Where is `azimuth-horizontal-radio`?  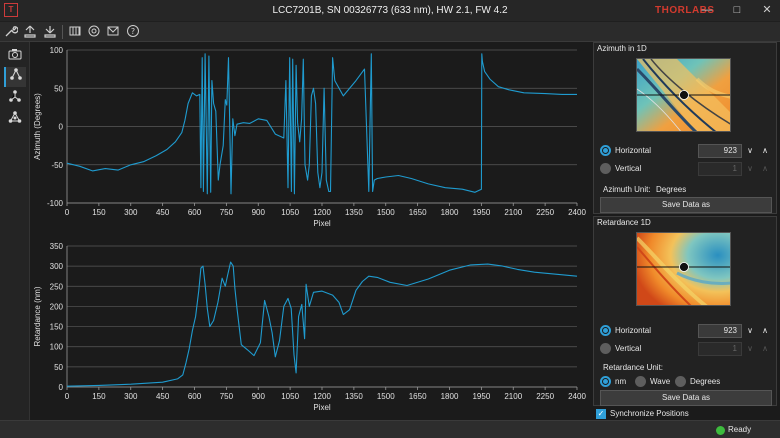 azimuth-horizontal-radio is located at coordinates (605, 150).